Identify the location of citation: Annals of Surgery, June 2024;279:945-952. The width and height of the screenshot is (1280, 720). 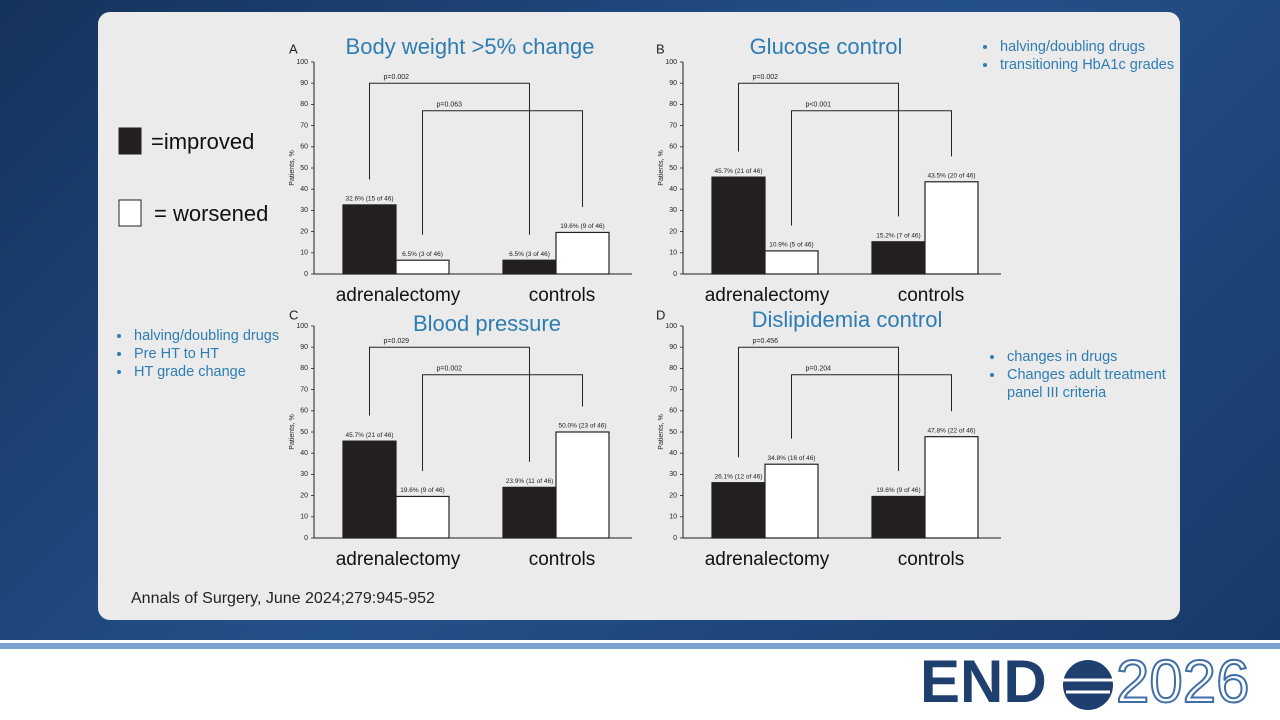
(283, 598).